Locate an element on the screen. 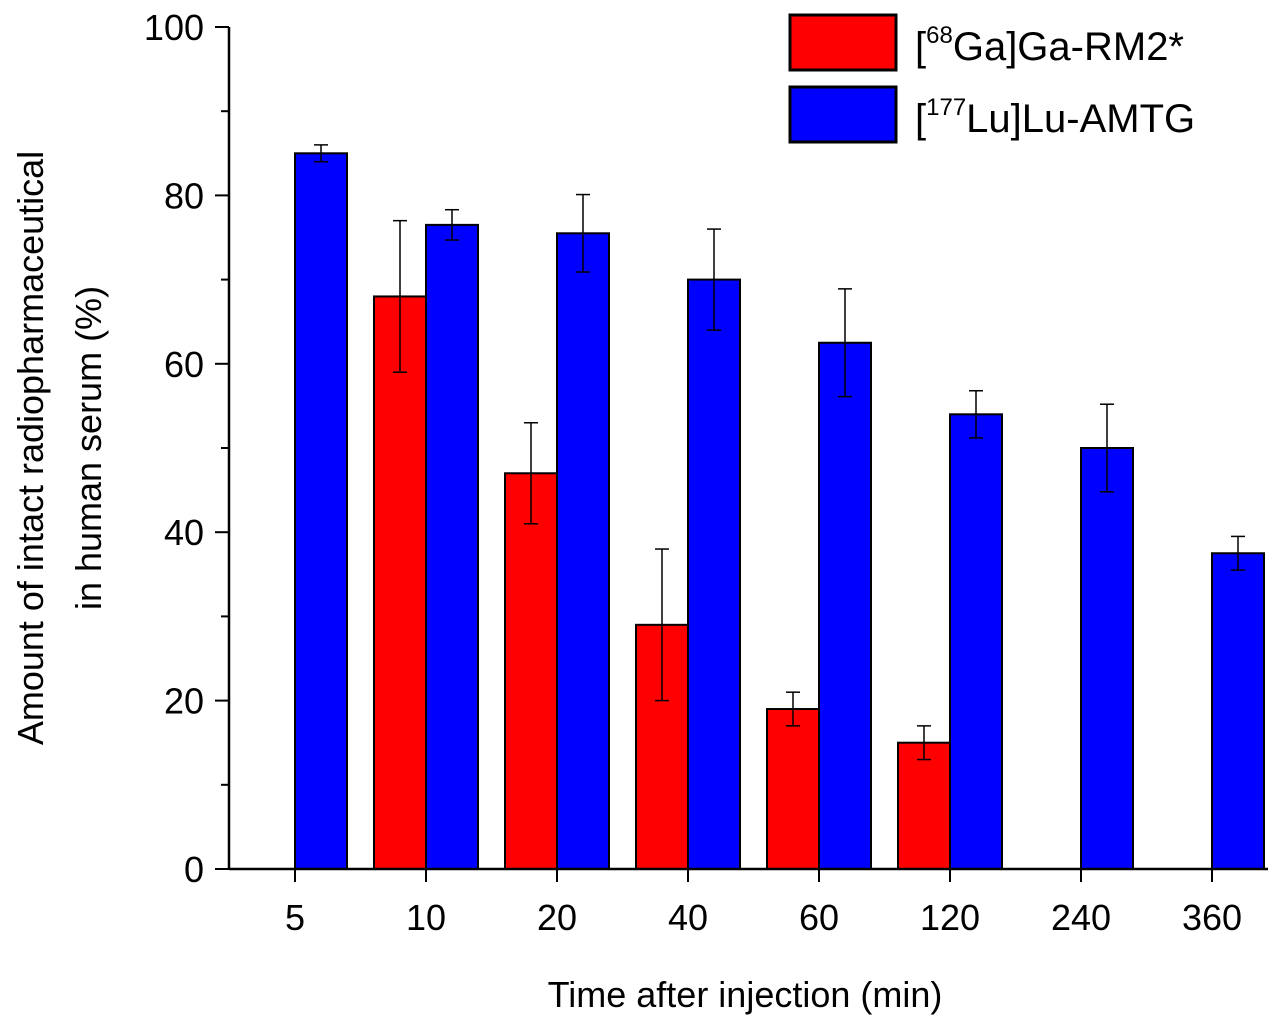  legend-label-series0: [68Ga]Ga-RM2* is located at coordinates (1049, 45).